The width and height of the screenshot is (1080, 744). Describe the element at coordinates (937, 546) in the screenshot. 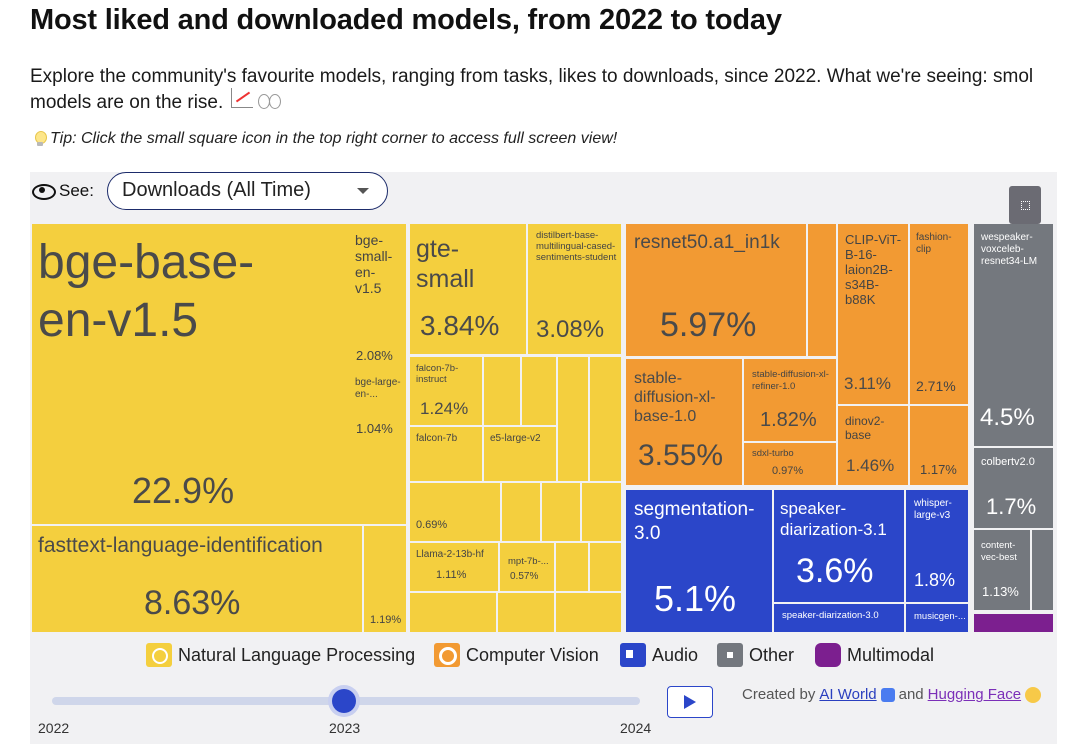

I see `treemap-cell-whisper: whisper-large-v3 1.8%` at that location.